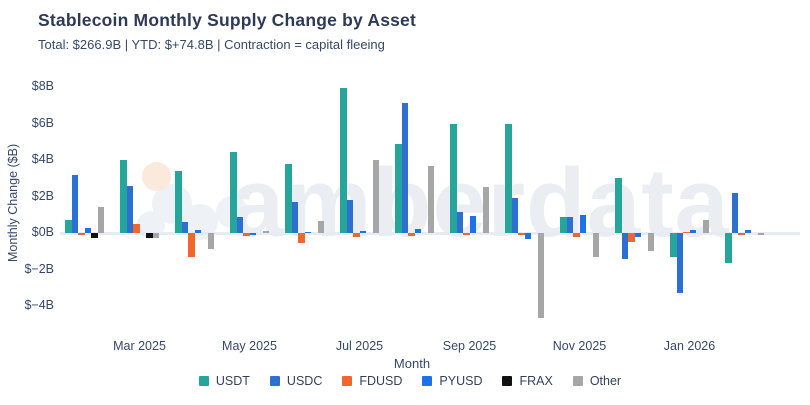  Describe the element at coordinates (576, 235) in the screenshot. I see `bar-fdusd-nov-2025` at that location.